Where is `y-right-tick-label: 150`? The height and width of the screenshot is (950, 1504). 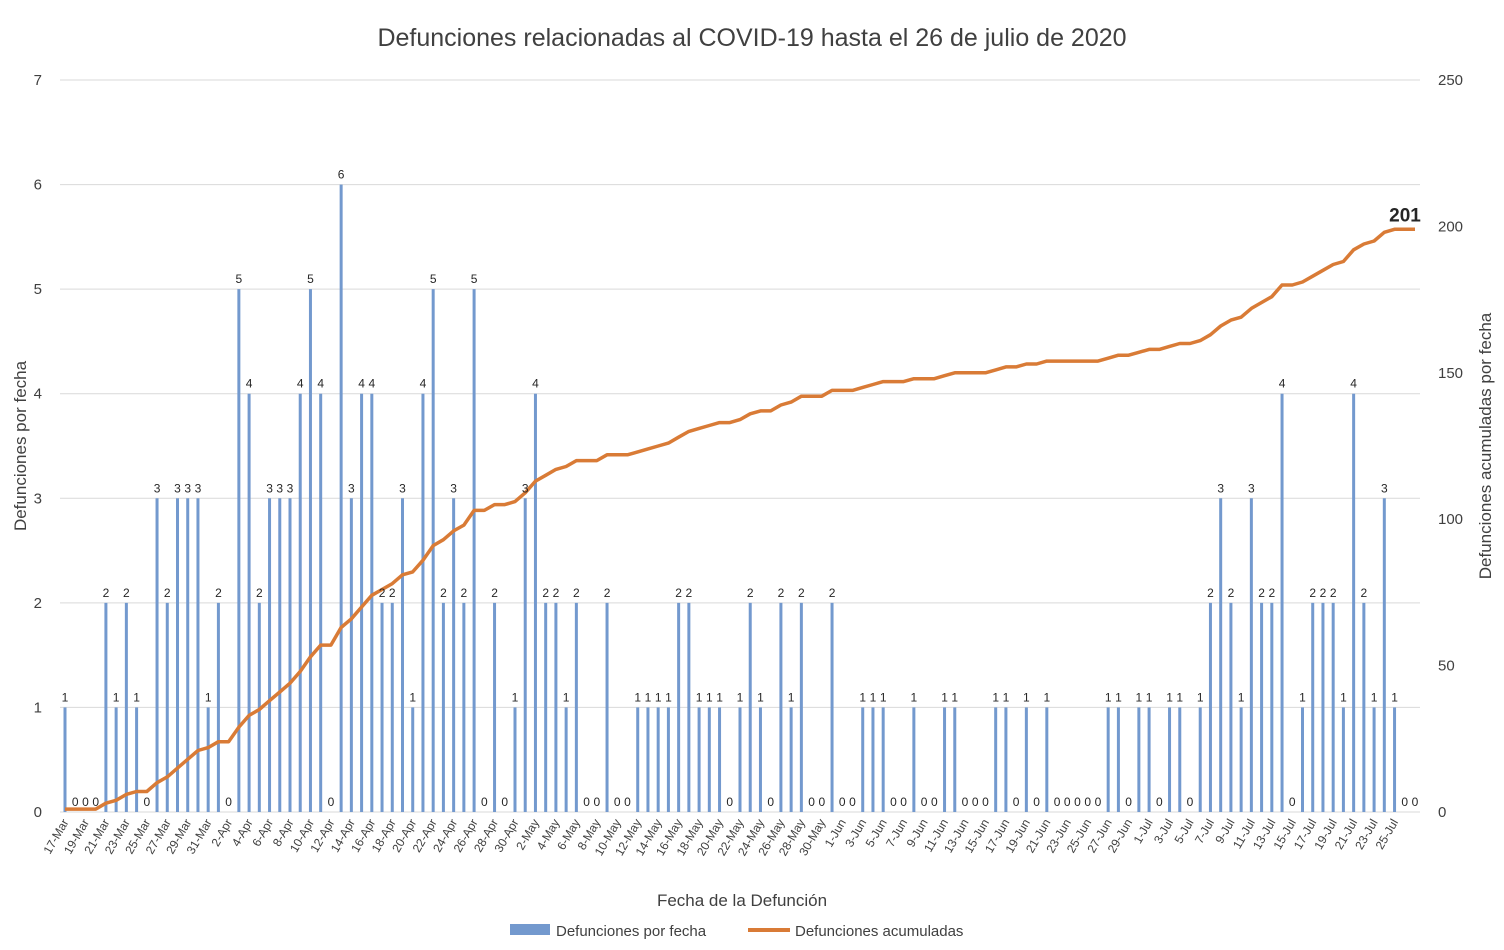
y-right-tick-label: 150 is located at coordinates (1450, 373).